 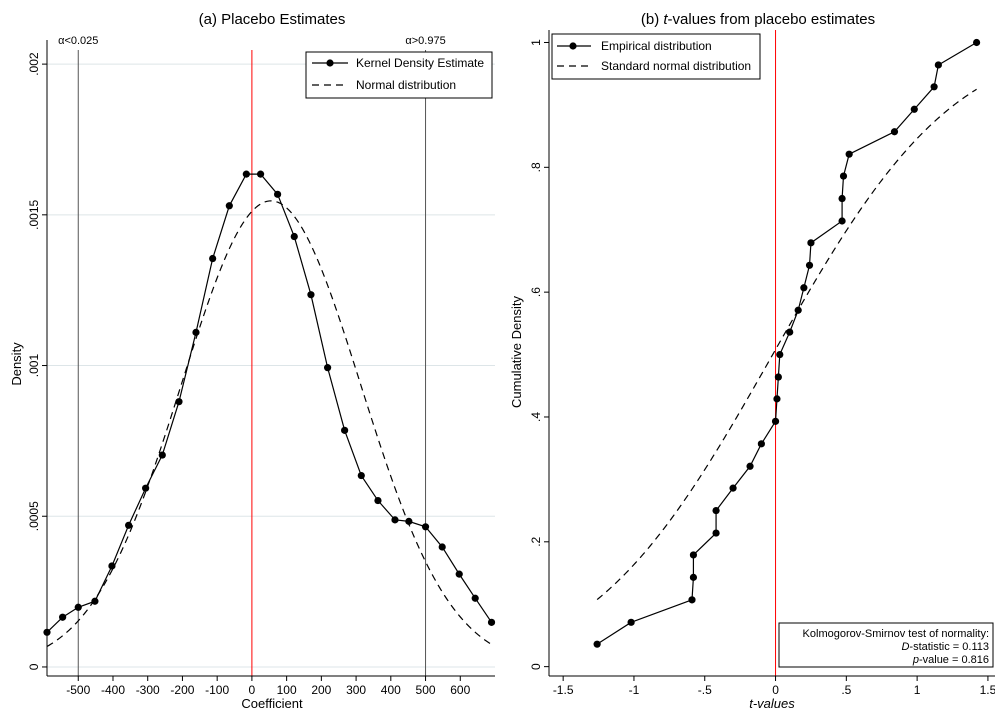 What do you see at coordinates (272, 703) in the screenshot?
I see `panel-a-x-axis-label: Coefficient` at bounding box center [272, 703].